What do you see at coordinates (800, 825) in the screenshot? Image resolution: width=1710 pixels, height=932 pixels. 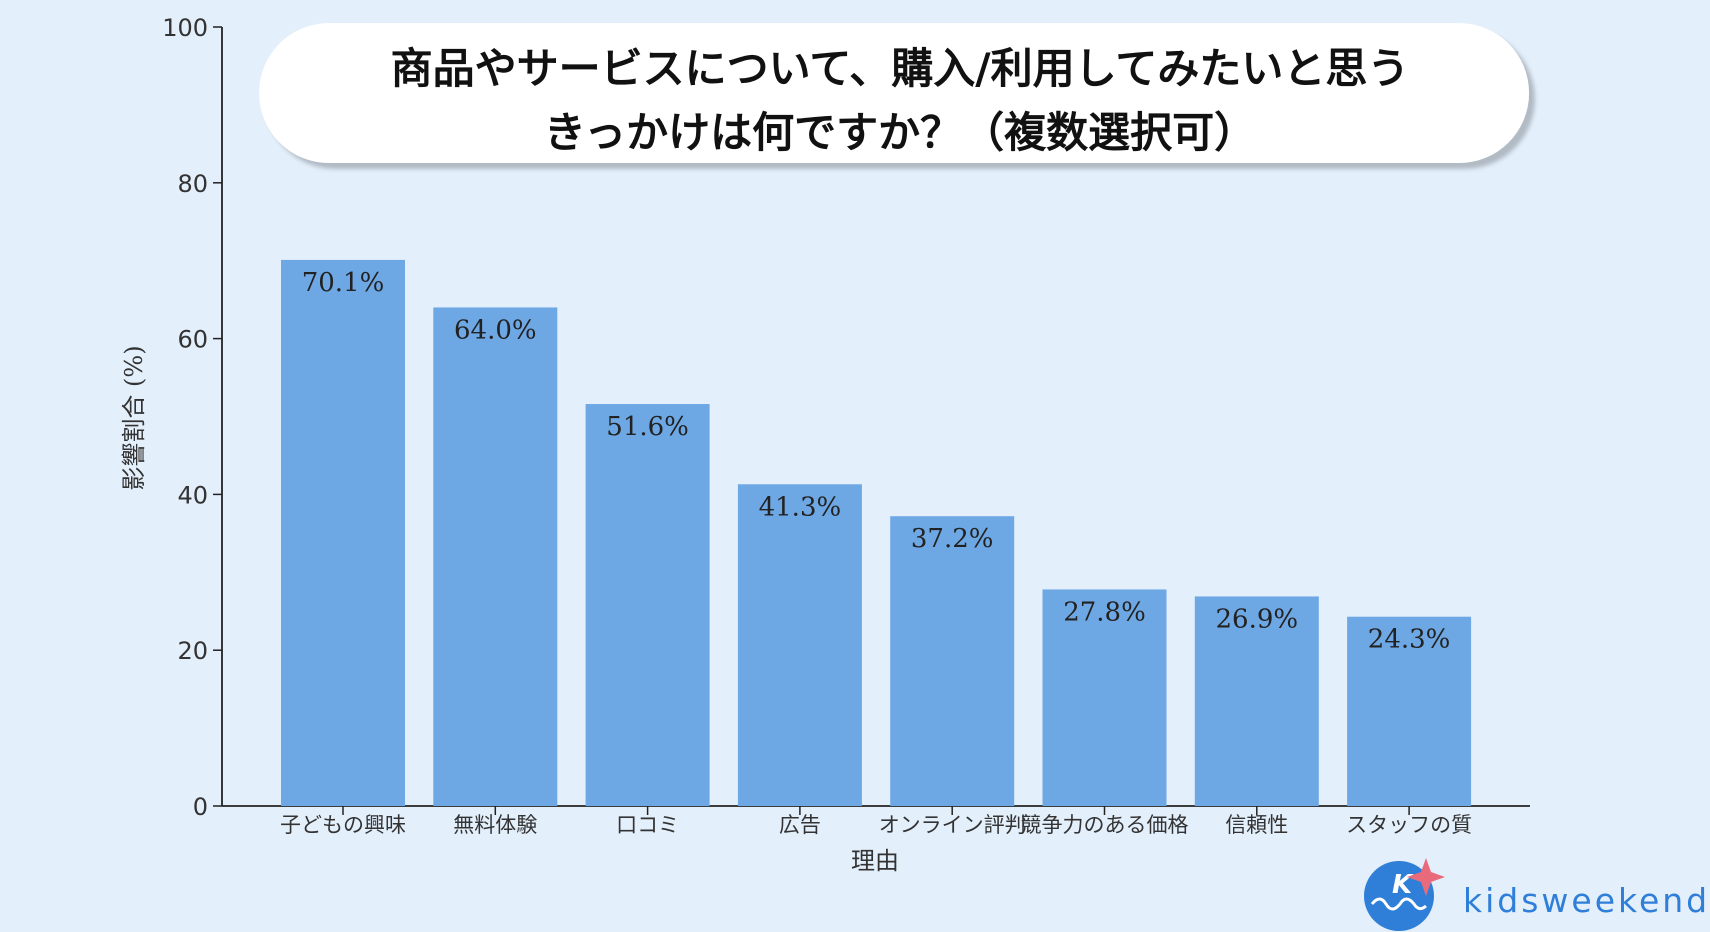 I see `x-tick-label: 広告` at bounding box center [800, 825].